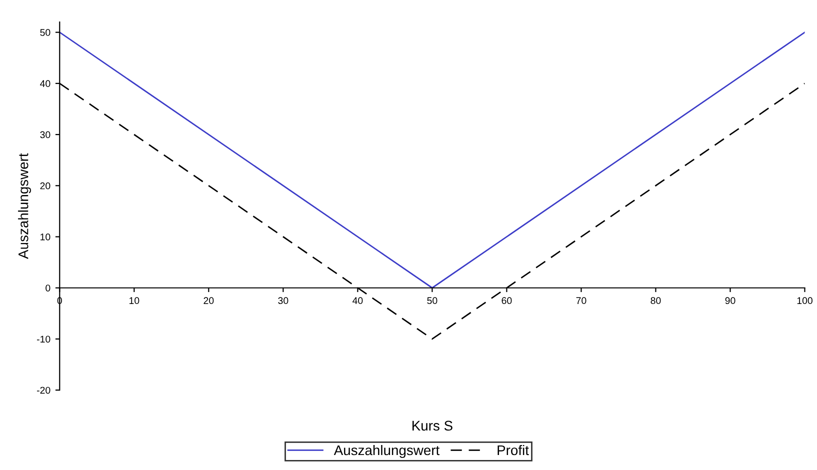 The image size is (817, 470). What do you see at coordinates (45, 236) in the screenshot?
I see `y-tick-label: 10` at bounding box center [45, 236].